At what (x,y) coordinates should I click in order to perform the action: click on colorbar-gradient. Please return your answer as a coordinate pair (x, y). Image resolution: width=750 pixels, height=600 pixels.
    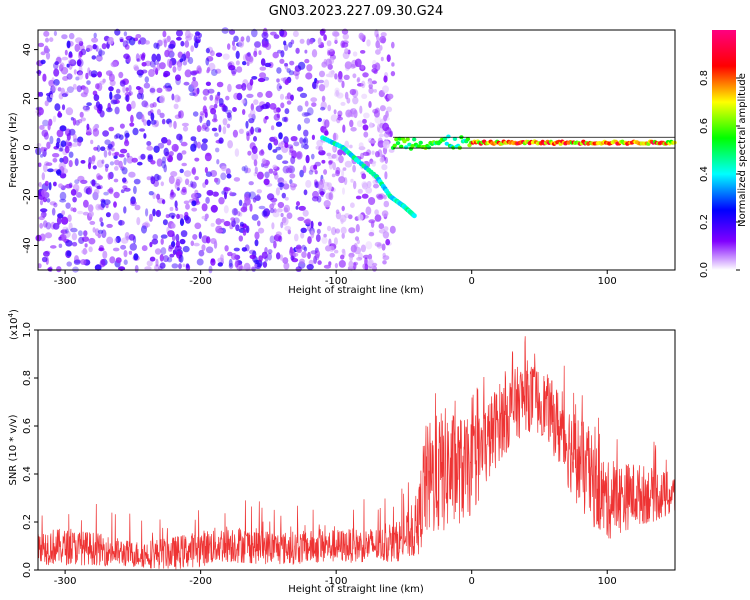
    Looking at the image, I should click on (724, 150).